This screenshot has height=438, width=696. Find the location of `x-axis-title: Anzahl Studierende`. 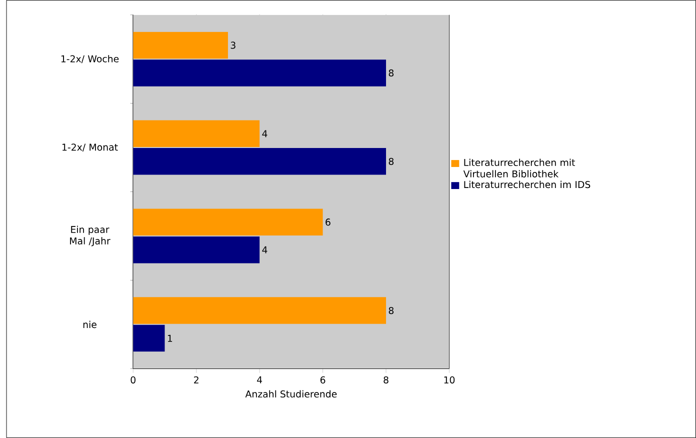

x-axis-title: Anzahl Studierende is located at coordinates (291, 394).